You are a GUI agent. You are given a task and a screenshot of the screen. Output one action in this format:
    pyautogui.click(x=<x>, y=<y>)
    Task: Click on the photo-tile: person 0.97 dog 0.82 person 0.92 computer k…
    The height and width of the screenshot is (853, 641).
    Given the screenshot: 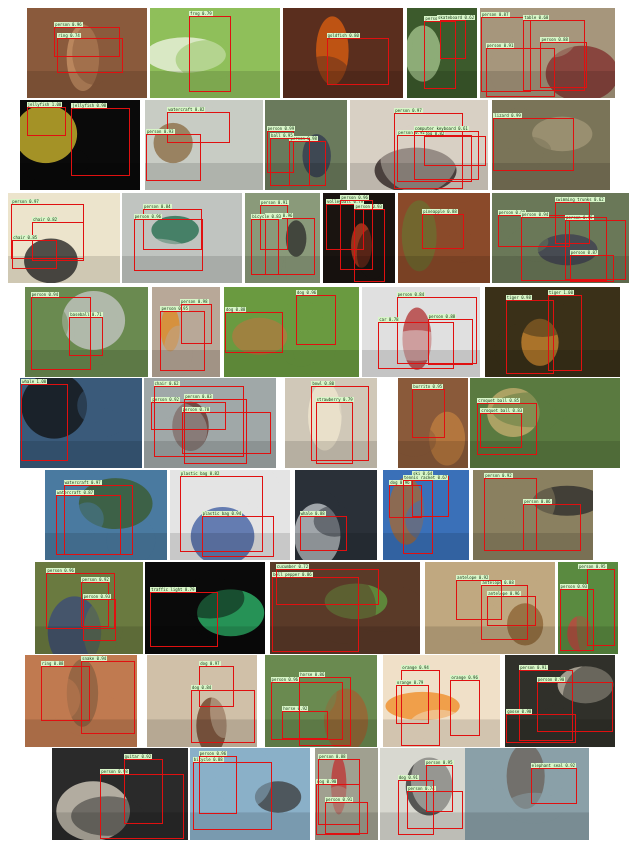 What is the action you would take?
    pyautogui.click(x=419, y=145)
    